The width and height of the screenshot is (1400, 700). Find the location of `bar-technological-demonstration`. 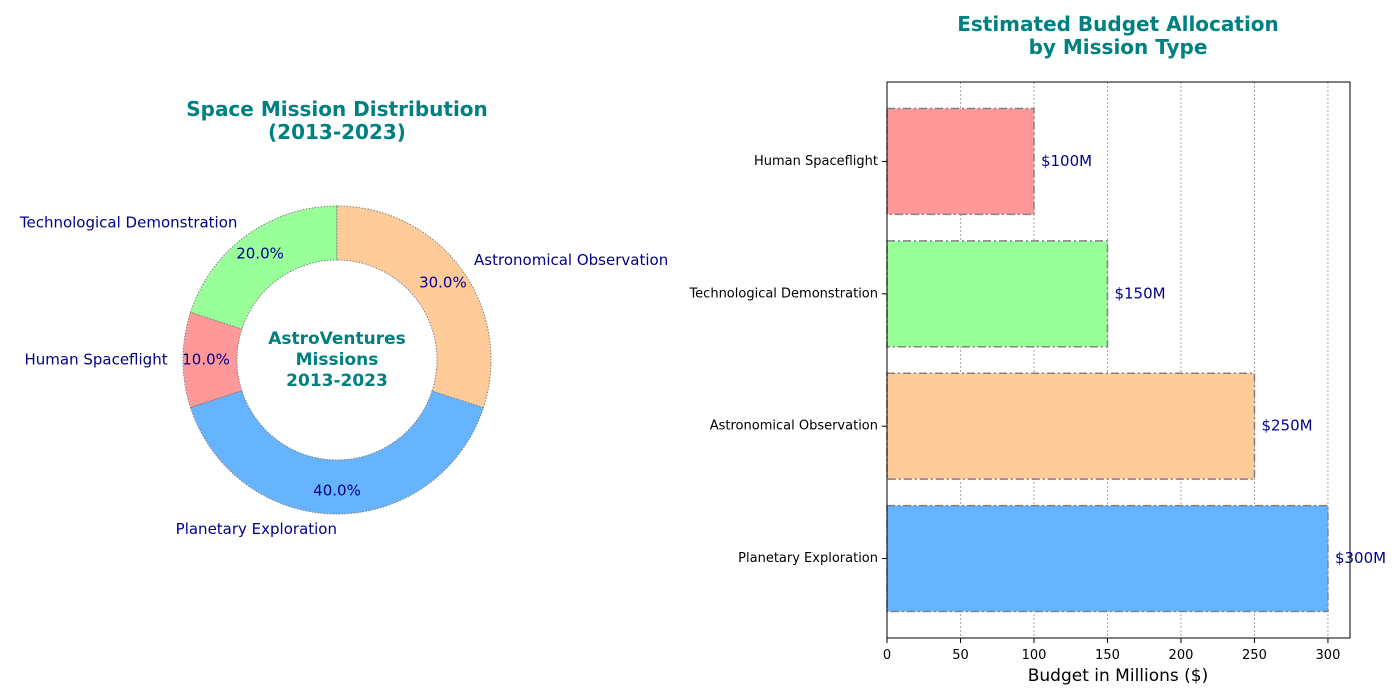

bar-technological-demonstration is located at coordinates (997, 294).